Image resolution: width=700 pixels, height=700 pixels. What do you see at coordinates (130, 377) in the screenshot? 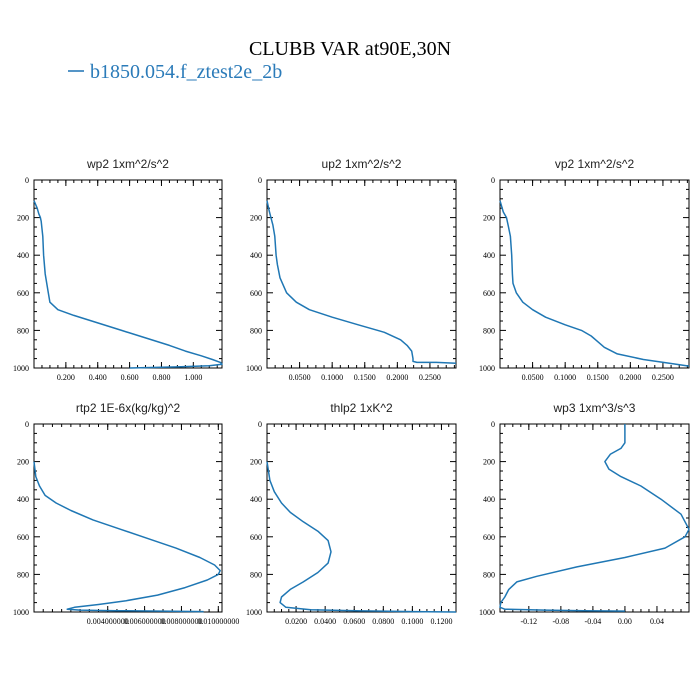
I see `x-tick-label: 0.600` at bounding box center [130, 377].